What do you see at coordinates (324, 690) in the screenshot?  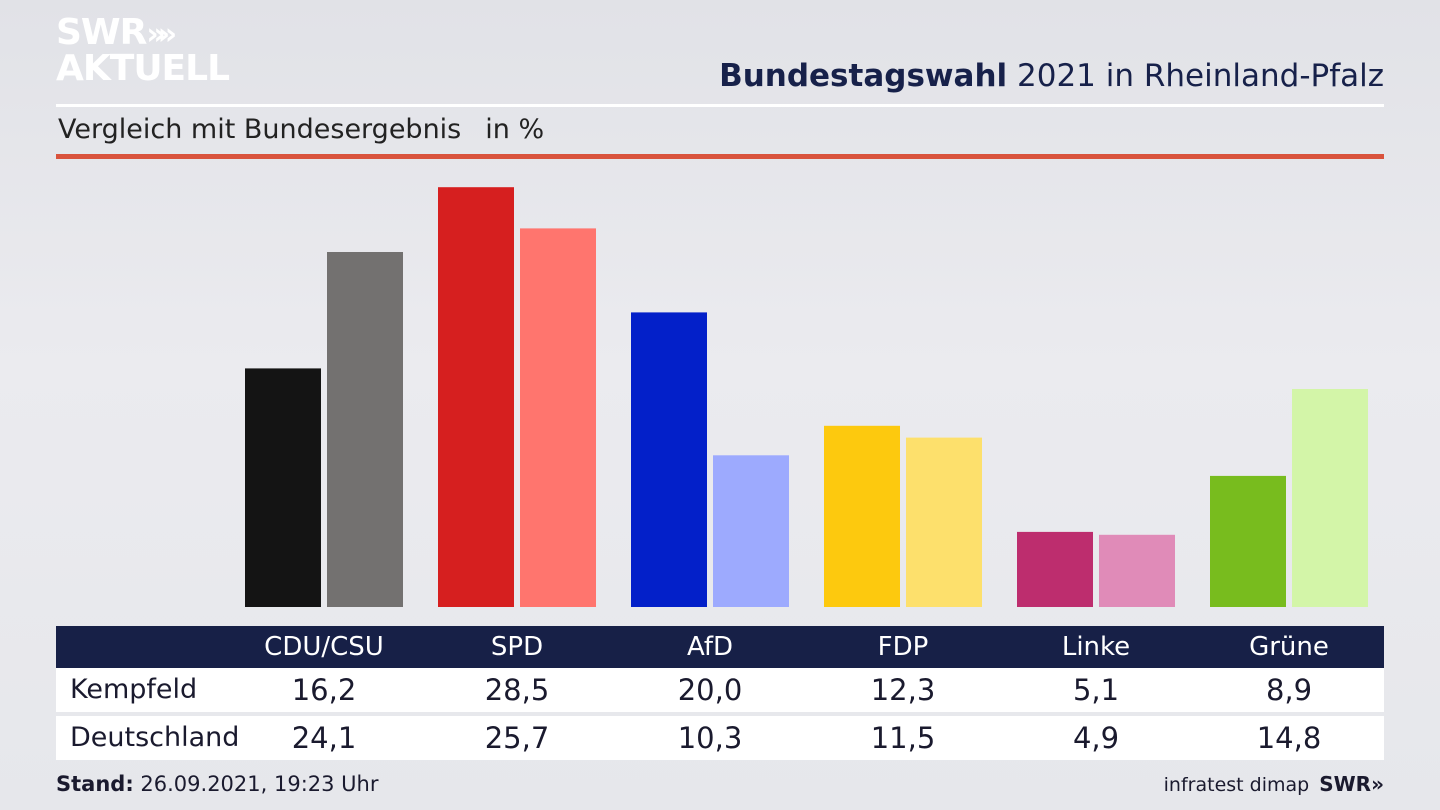 I see `table-cell: 16,2` at bounding box center [324, 690].